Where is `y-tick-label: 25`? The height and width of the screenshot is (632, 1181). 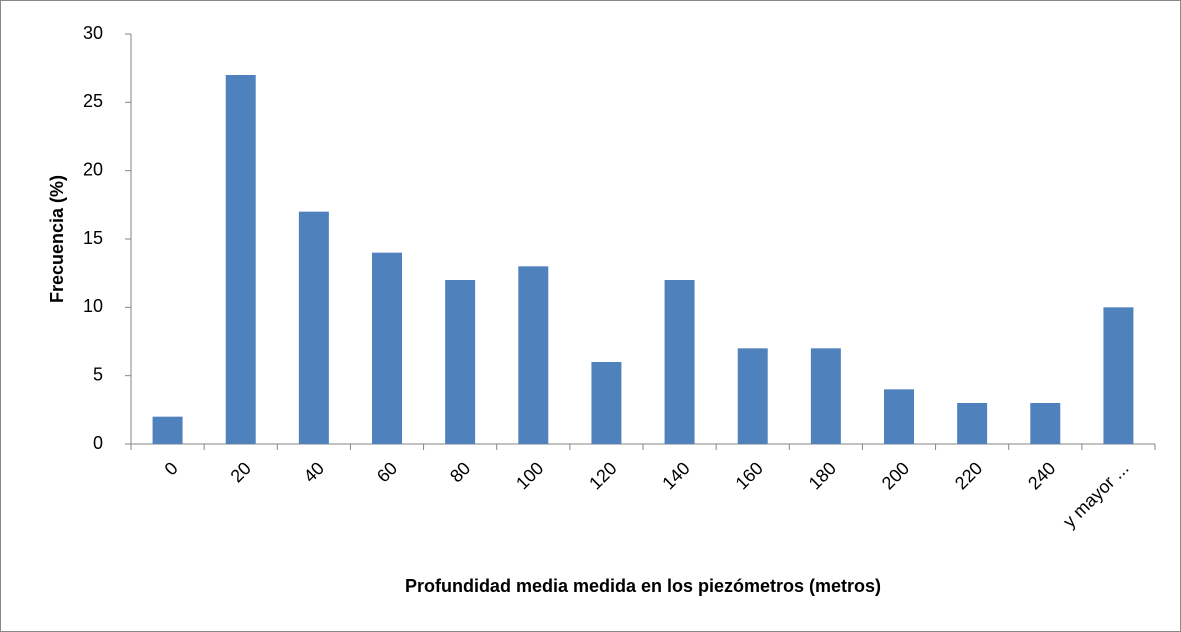 y-tick-label: 25 is located at coordinates (93, 101).